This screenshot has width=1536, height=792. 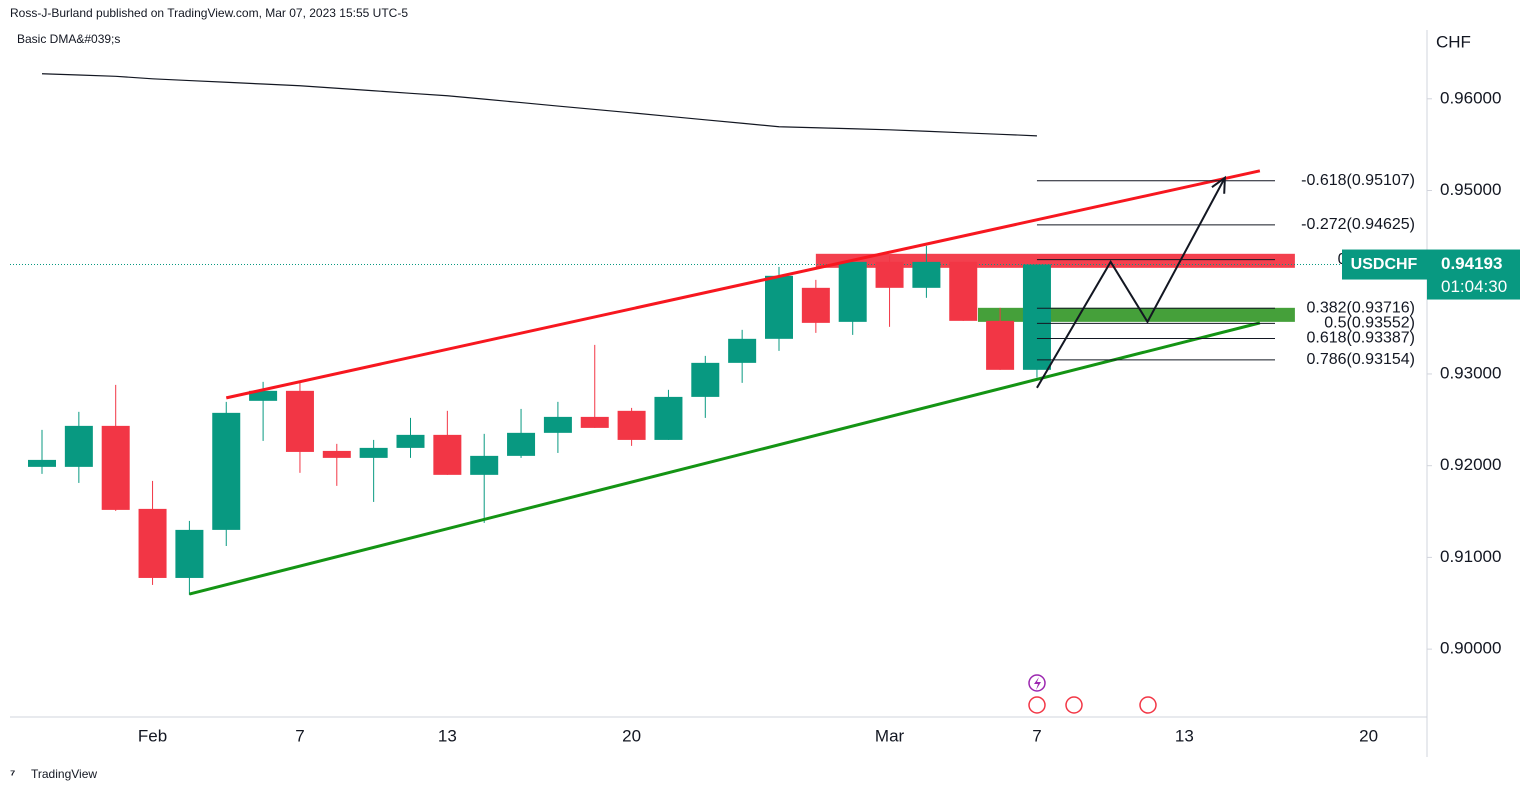 What do you see at coordinates (1358, 180) in the screenshot?
I see `fib-label: -0.618(0.95107)` at bounding box center [1358, 180].